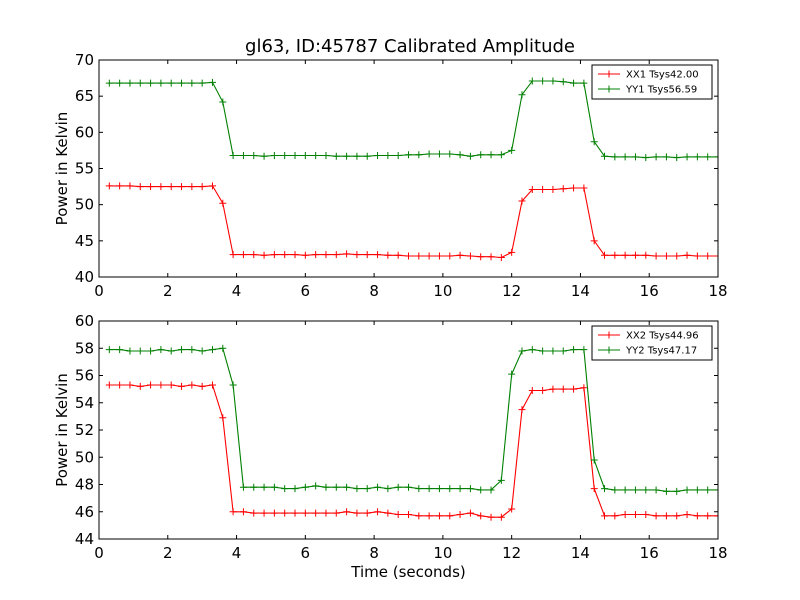  Describe the element at coordinates (237, 291) in the screenshot. I see `x-tick-label: 4` at that location.